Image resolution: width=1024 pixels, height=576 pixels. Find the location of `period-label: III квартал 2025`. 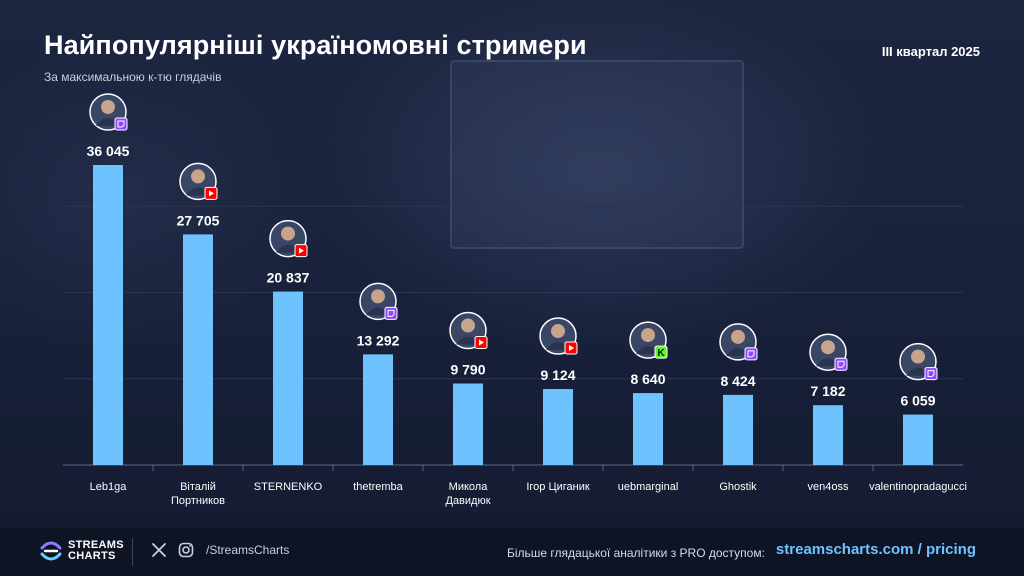

period-label: III квартал 2025 is located at coordinates (930, 51).